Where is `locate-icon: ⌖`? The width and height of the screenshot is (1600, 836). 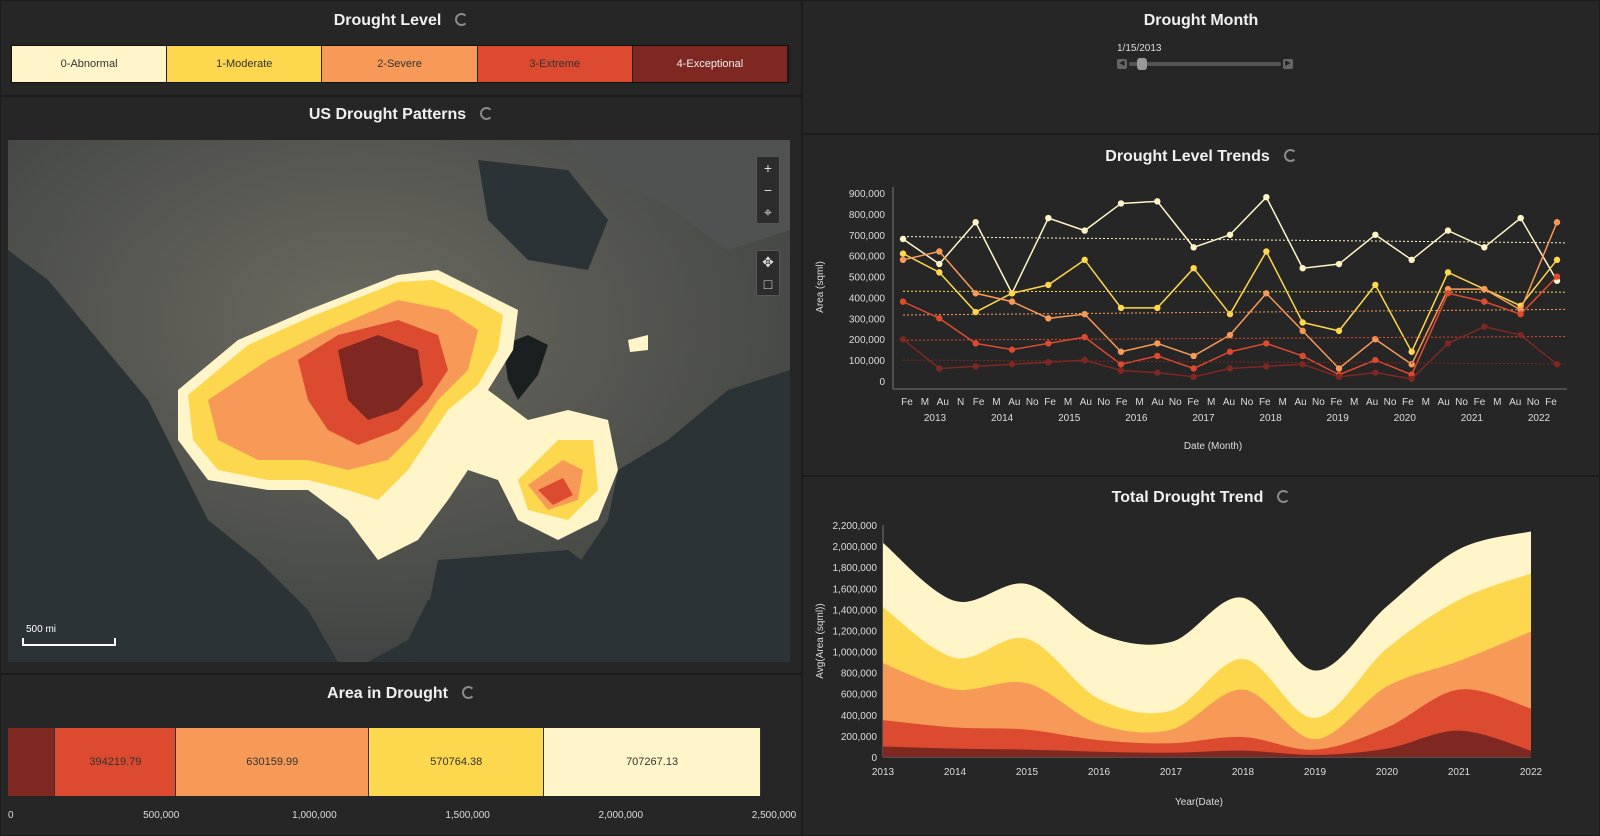 locate-icon: ⌖ is located at coordinates (768, 212).